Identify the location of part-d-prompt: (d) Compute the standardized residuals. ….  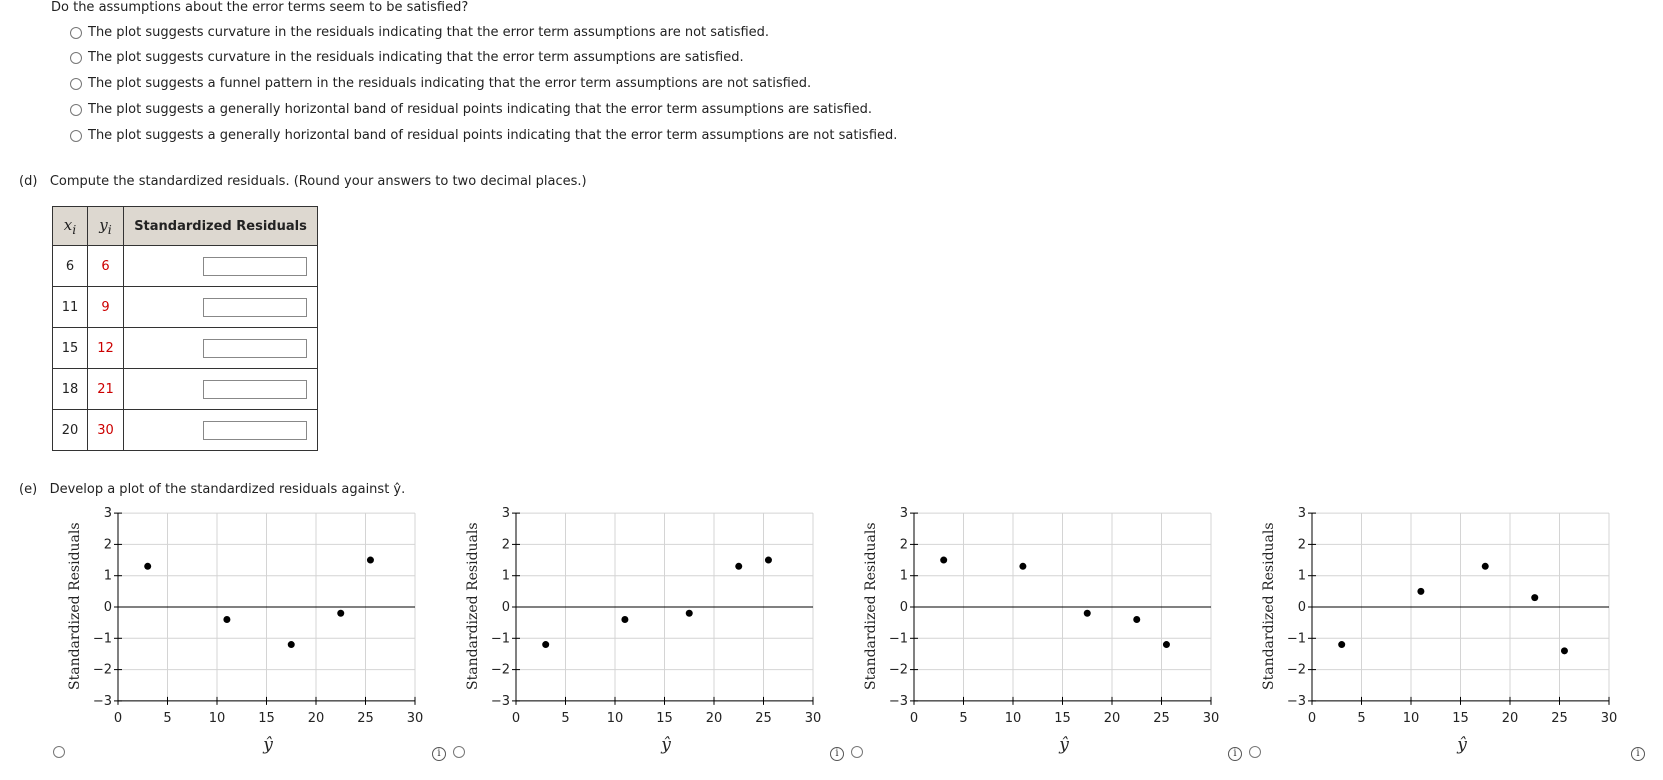
(303, 181).